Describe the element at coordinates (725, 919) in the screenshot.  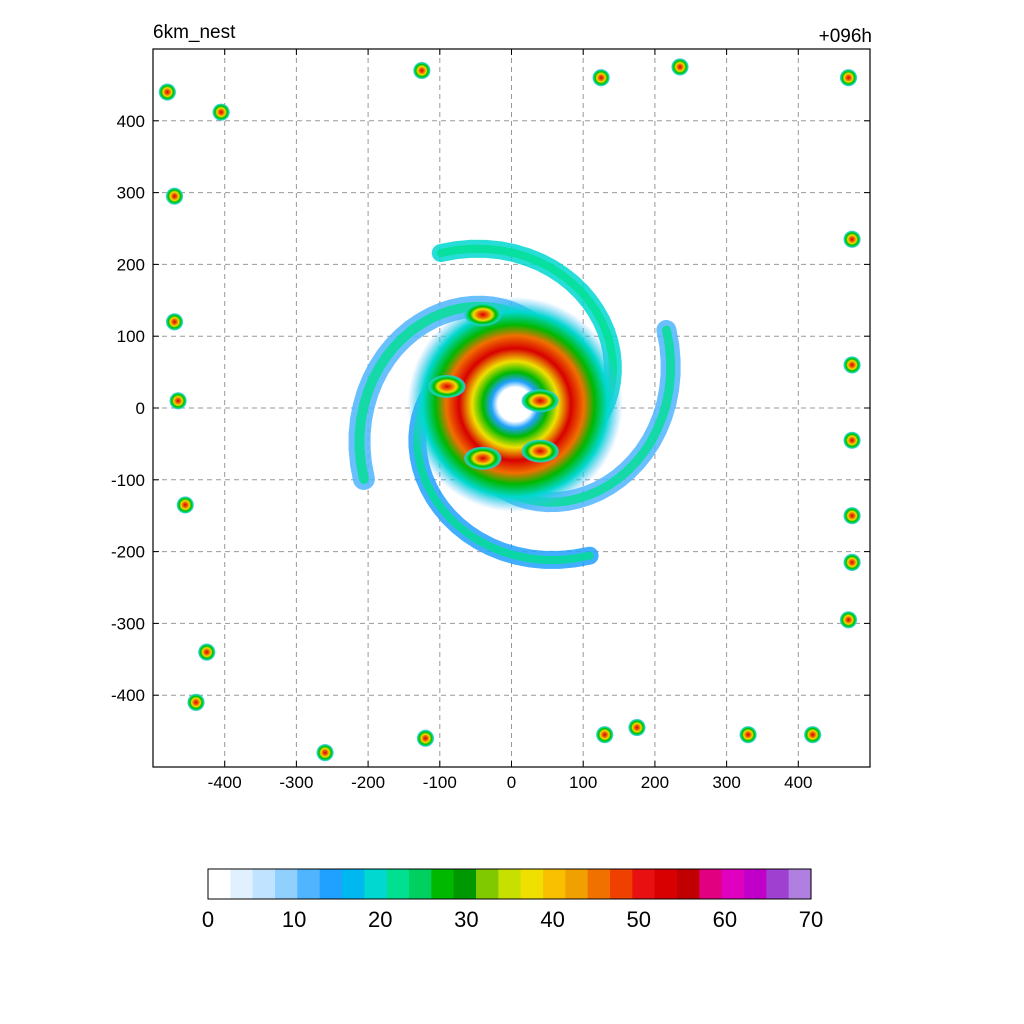
I see `colorbar-tick-label: 60` at that location.